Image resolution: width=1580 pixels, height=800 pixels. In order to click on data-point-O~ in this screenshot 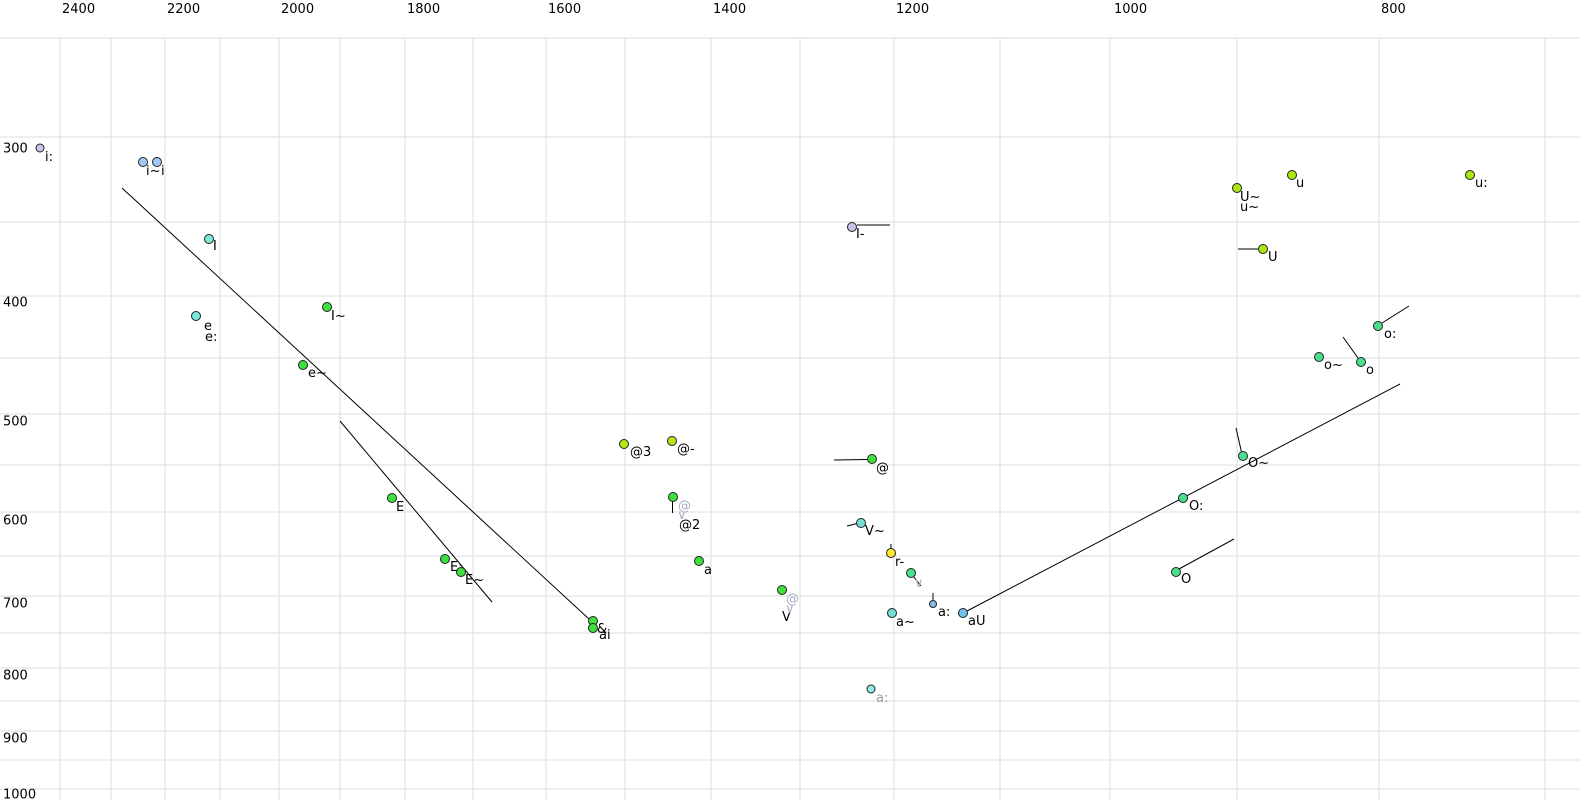, I will do `click(1243, 456)`.